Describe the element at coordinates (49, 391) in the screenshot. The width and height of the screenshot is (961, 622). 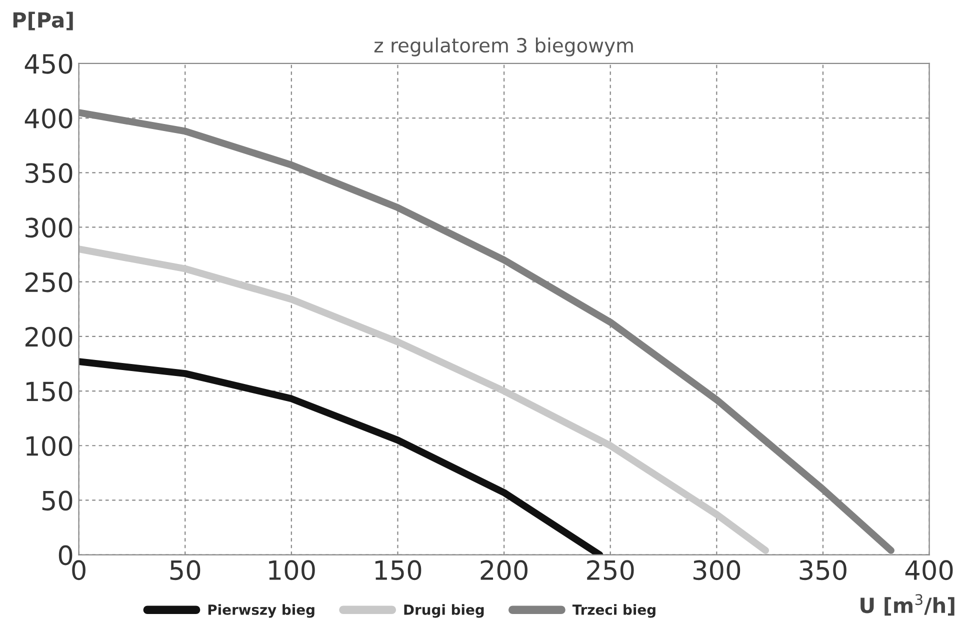
I see `y-tick-label: 150` at that location.